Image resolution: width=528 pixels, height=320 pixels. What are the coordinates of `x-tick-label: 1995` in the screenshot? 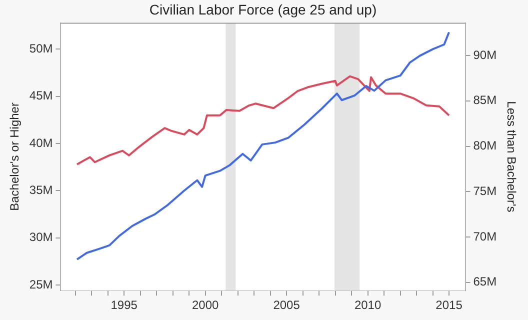 It's located at (124, 305).